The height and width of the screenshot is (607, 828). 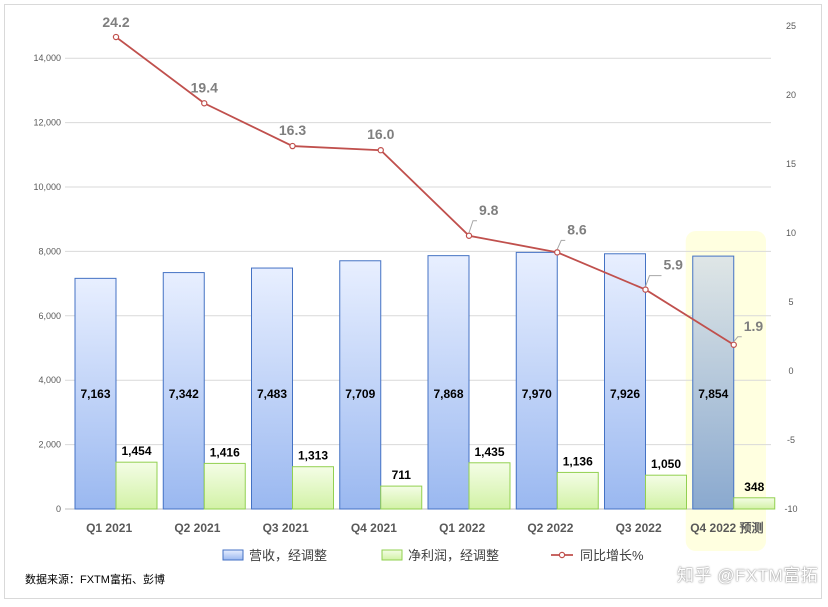 I want to click on revenue-bar-label: 7,709, so click(x=360, y=394).